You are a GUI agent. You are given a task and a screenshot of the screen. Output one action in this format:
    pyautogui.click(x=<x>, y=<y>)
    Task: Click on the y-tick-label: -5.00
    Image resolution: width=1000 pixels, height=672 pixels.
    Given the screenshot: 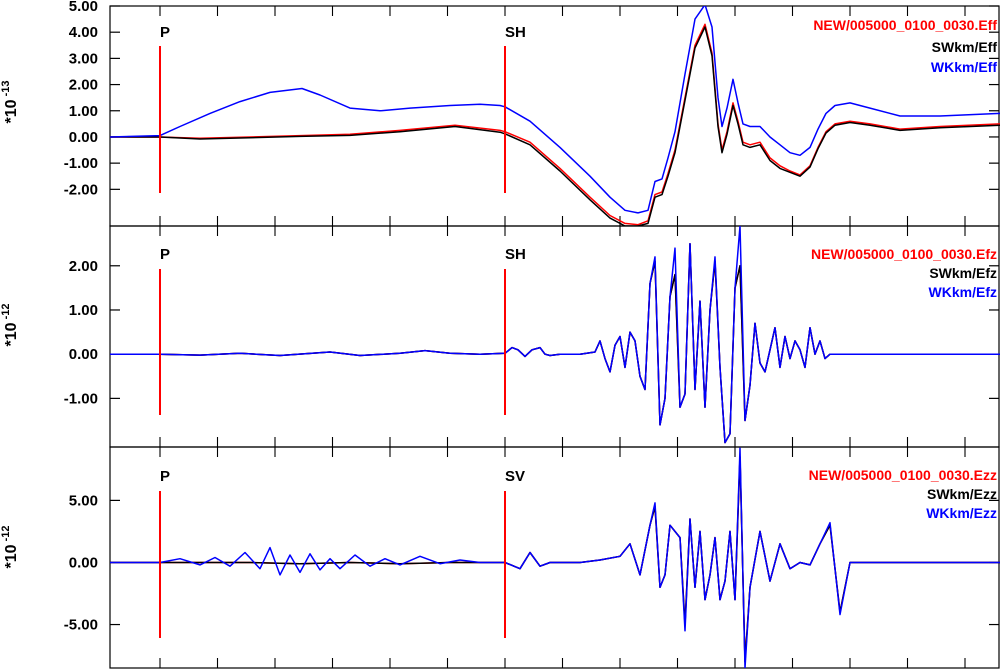 What is the action you would take?
    pyautogui.click(x=81, y=625)
    